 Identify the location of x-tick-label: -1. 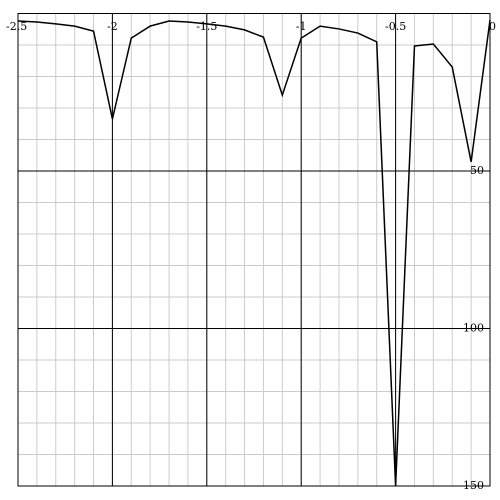
(301, 26).